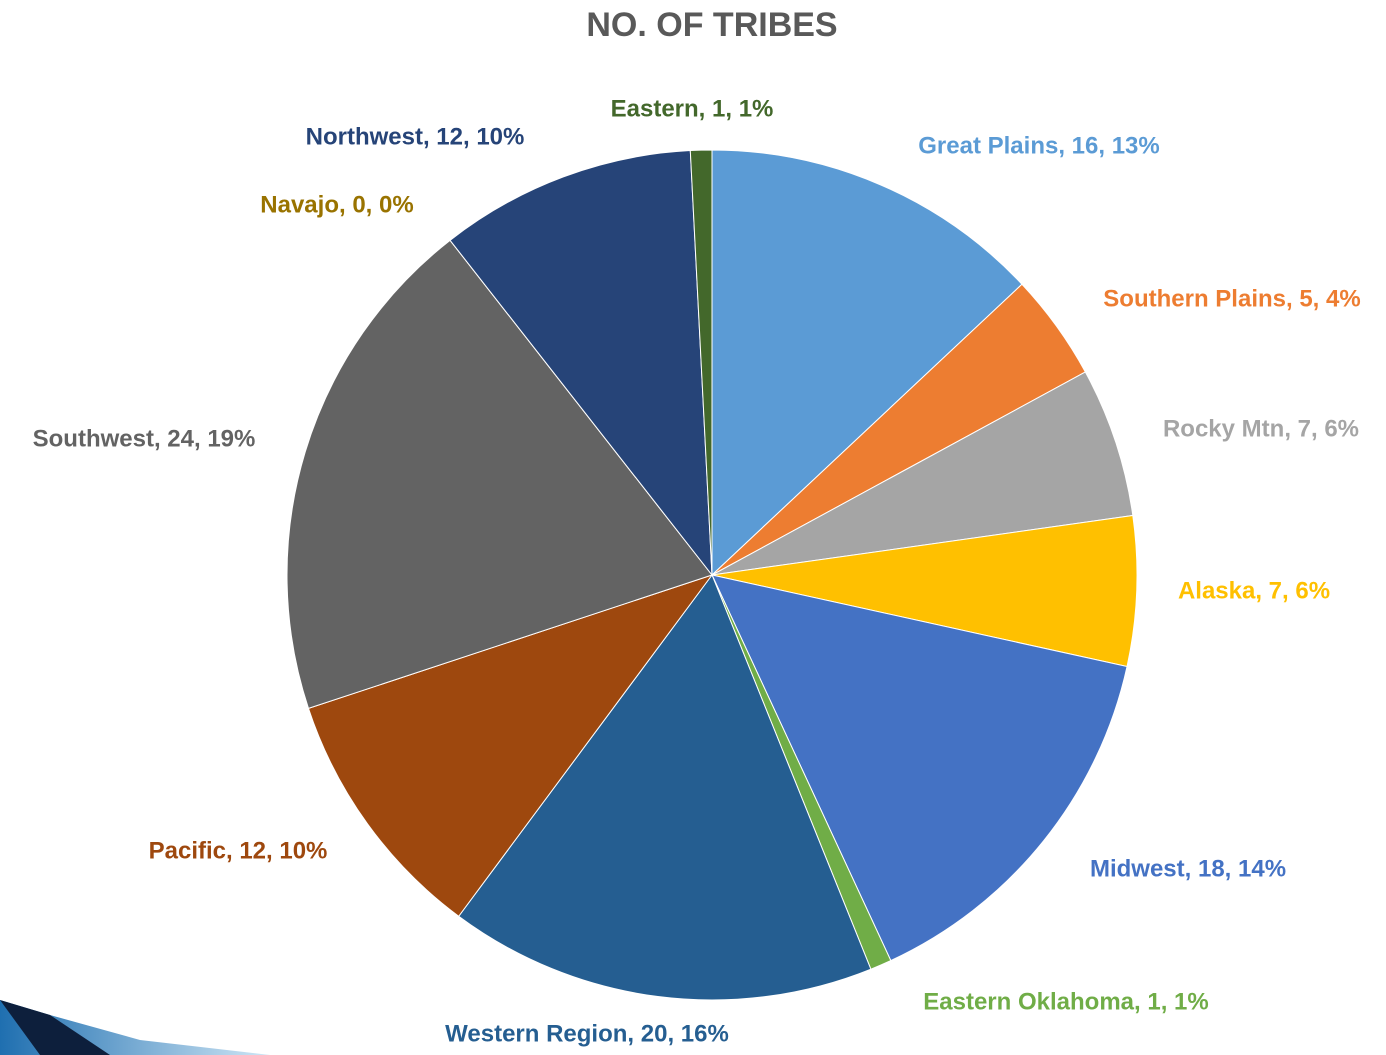 Image resolution: width=1386 pixels, height=1055 pixels. I want to click on data-label: Western Region, 20, 16%, so click(587, 1033).